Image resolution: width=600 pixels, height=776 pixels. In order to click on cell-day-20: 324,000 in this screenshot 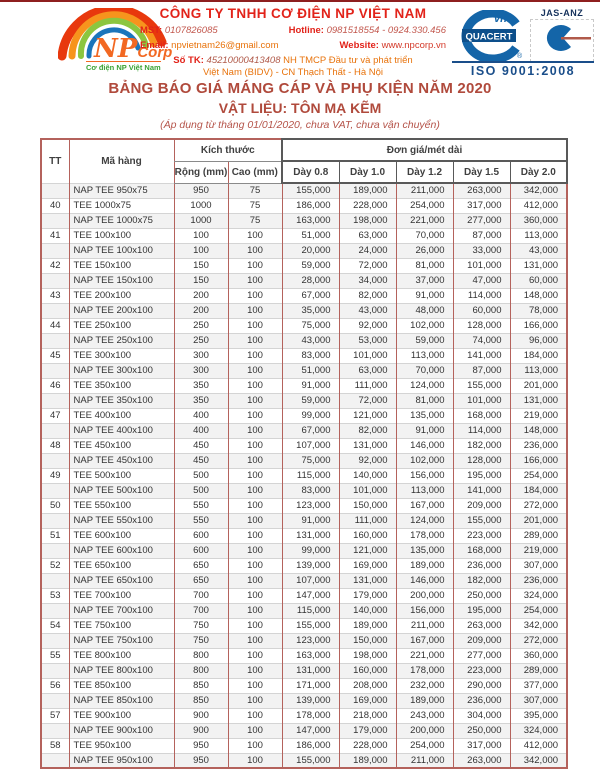, I will do `click(538, 730)`.